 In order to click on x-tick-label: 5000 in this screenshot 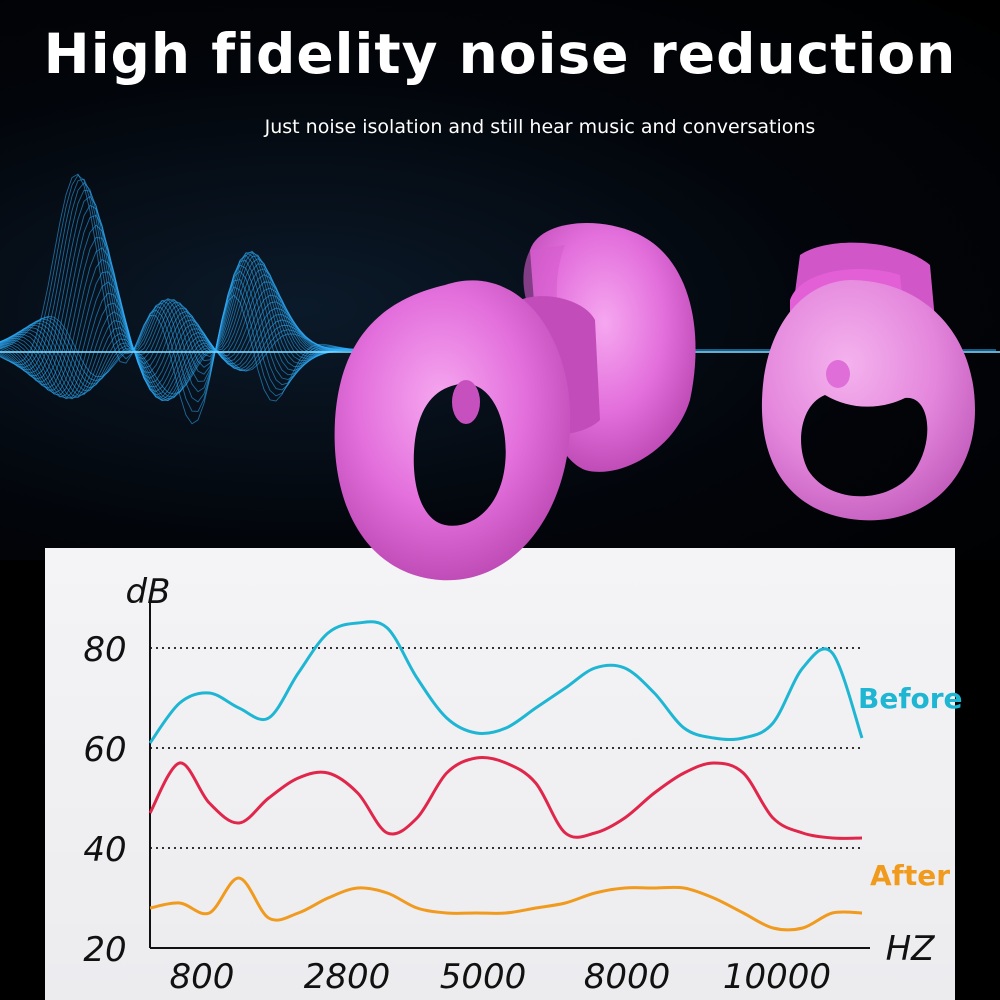, I will do `click(483, 977)`.